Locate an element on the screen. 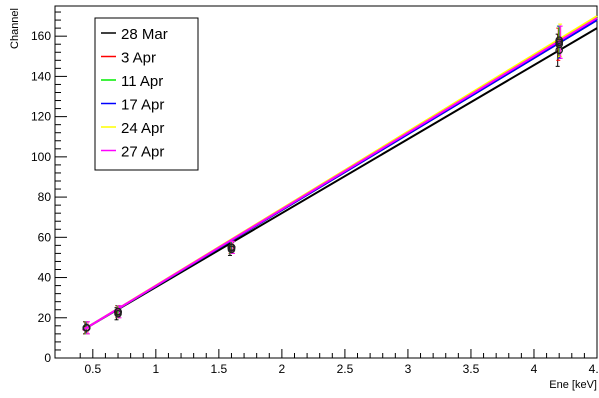 This screenshot has width=599, height=398. legend-label: 11 Apr is located at coordinates (142, 81).